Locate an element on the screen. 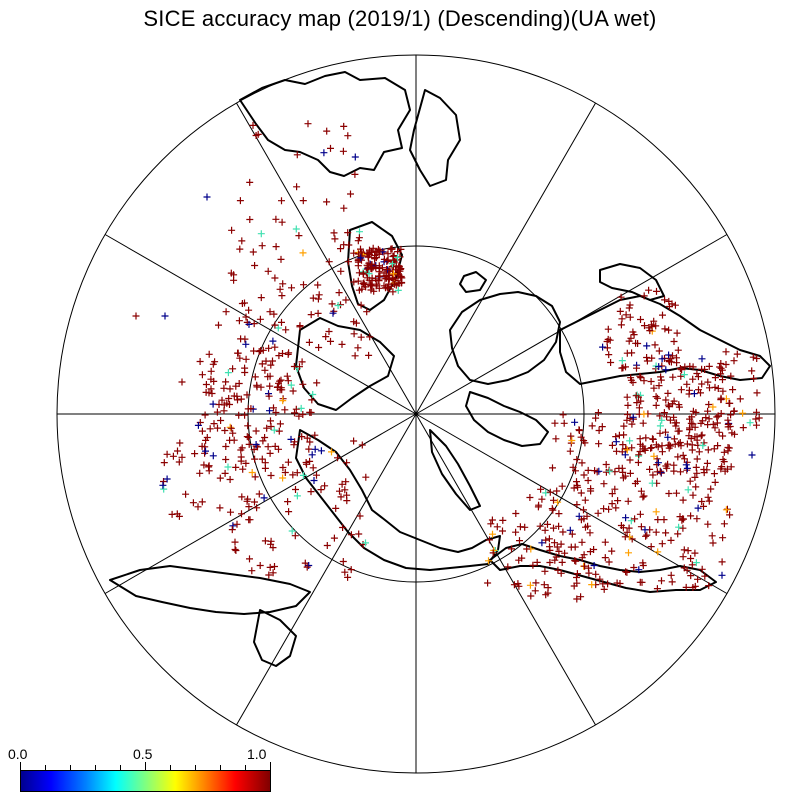 This screenshot has height=800, width=800. coastline-chukotka is located at coordinates (375, 266).